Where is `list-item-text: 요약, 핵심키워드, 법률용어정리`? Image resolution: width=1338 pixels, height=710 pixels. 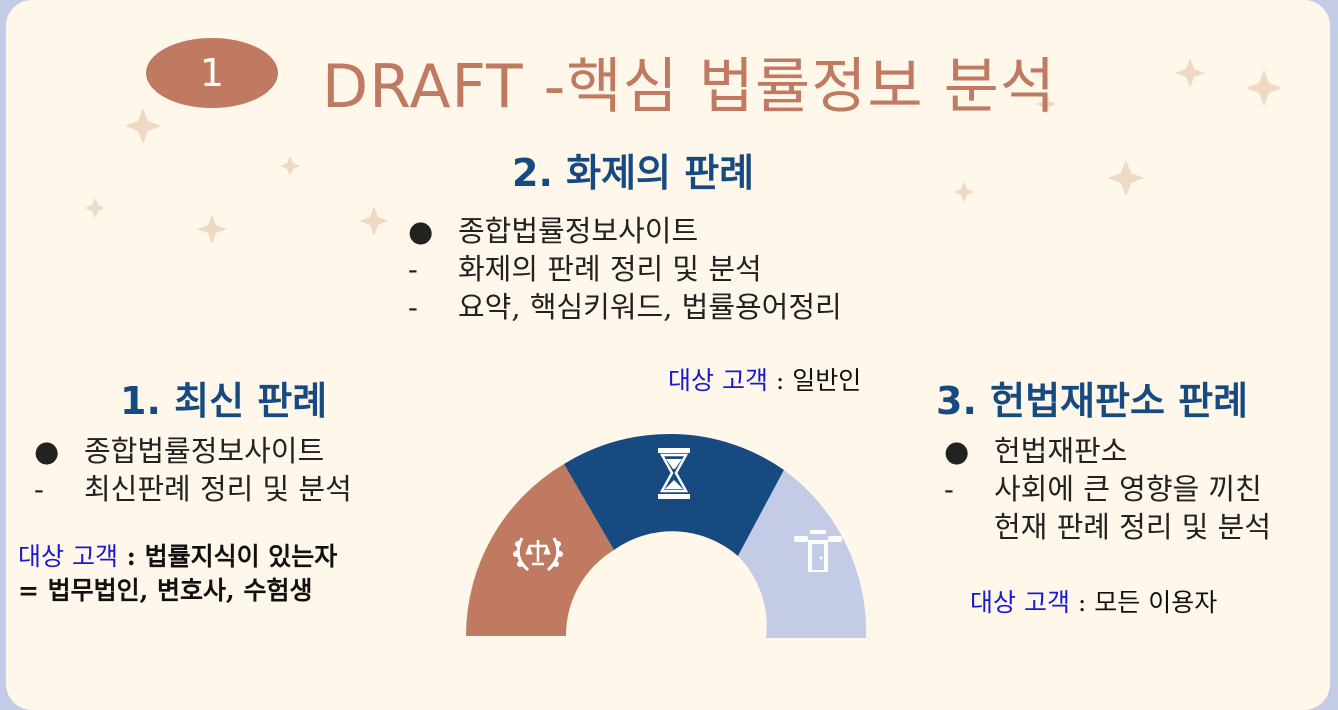
list-item-text: 요약, 핵심키워드, 법률용어정리 is located at coordinates (650, 307).